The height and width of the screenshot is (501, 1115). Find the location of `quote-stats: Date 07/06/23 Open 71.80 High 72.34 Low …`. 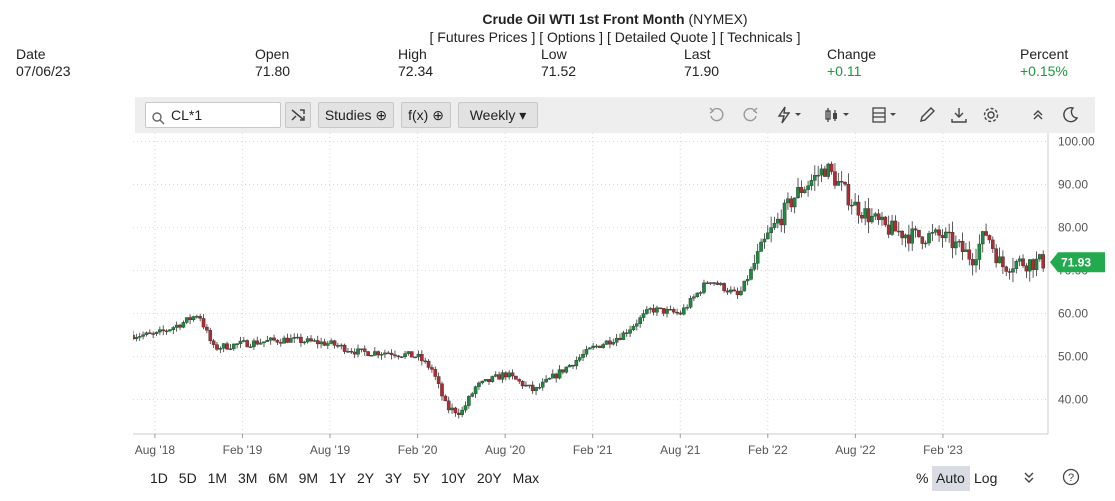

quote-stats: Date 07/06/23 Open 71.80 High 72.34 Low … is located at coordinates (557, 64).